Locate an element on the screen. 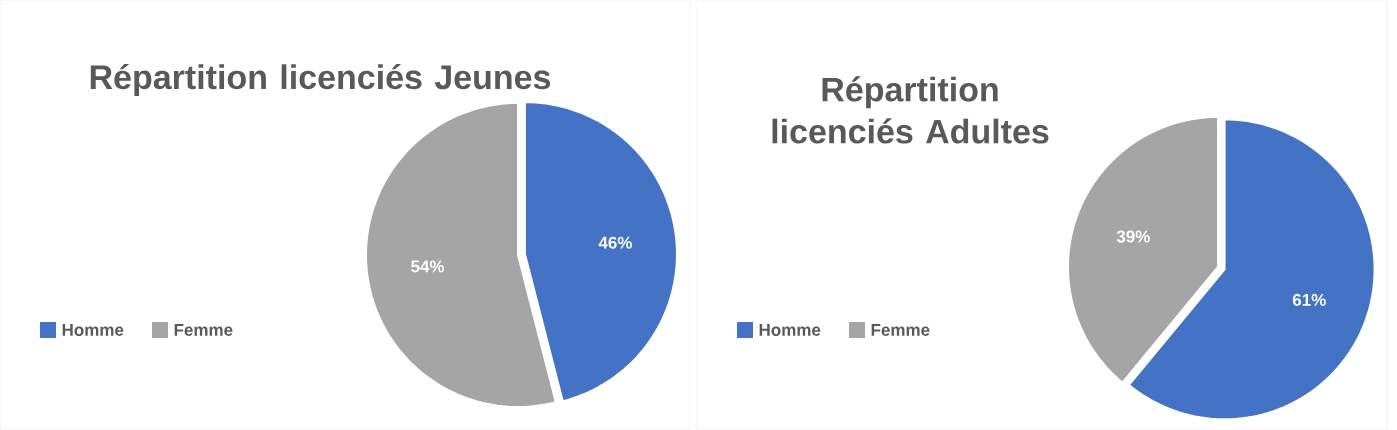 This screenshot has height=430, width=1397. chart-title: Répartition licenciés Jeunes is located at coordinates (320, 79).